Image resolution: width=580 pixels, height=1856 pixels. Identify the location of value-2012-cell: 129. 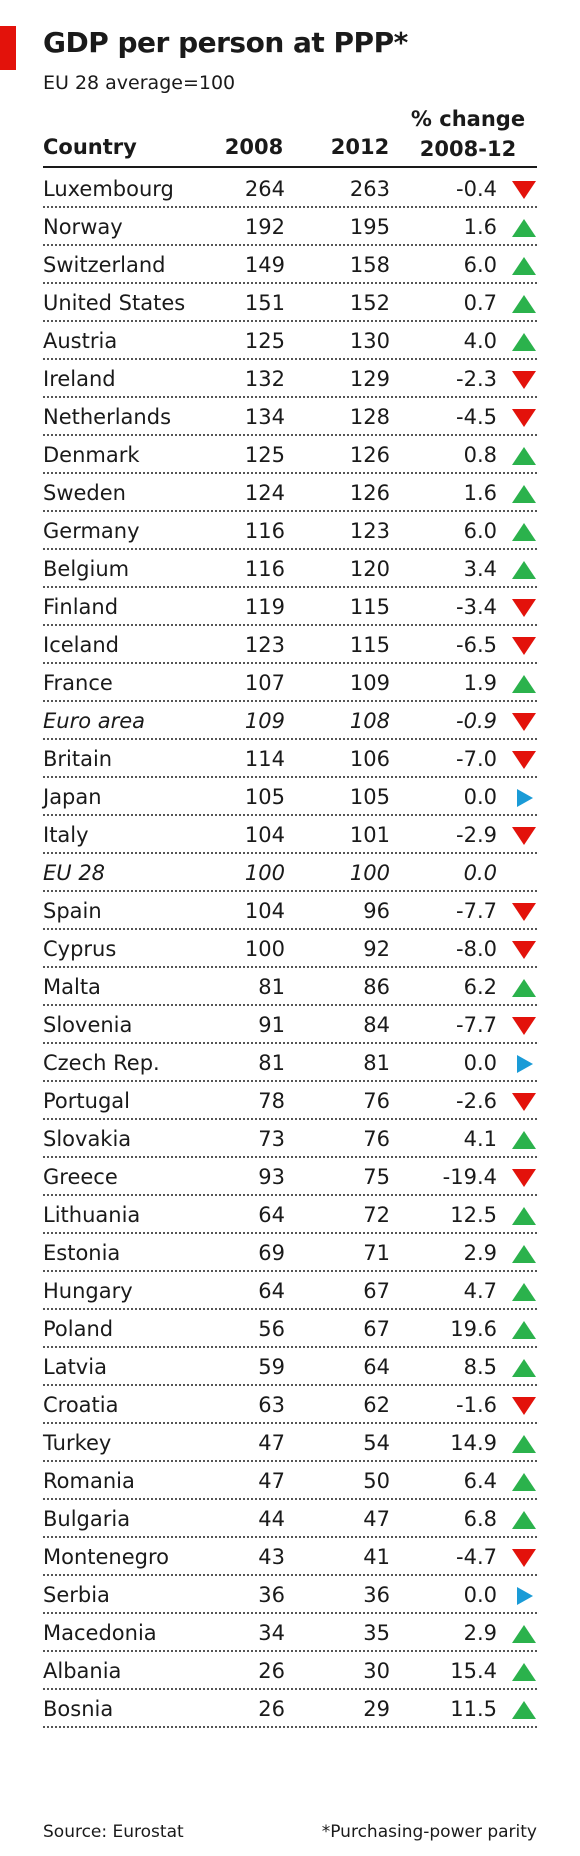
(369, 379).